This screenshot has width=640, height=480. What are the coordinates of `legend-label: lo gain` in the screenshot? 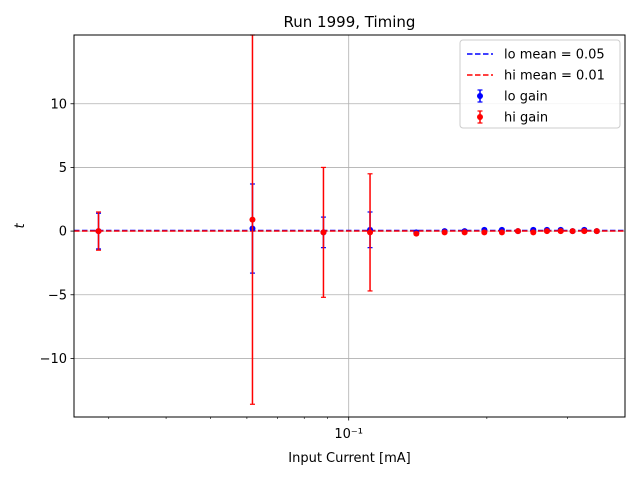 It's located at (526, 97).